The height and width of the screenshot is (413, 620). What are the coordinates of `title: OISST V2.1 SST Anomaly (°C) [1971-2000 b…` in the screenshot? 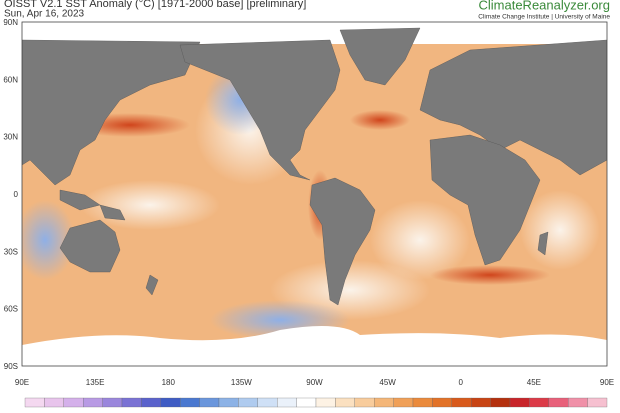 It's located at (155, 5).